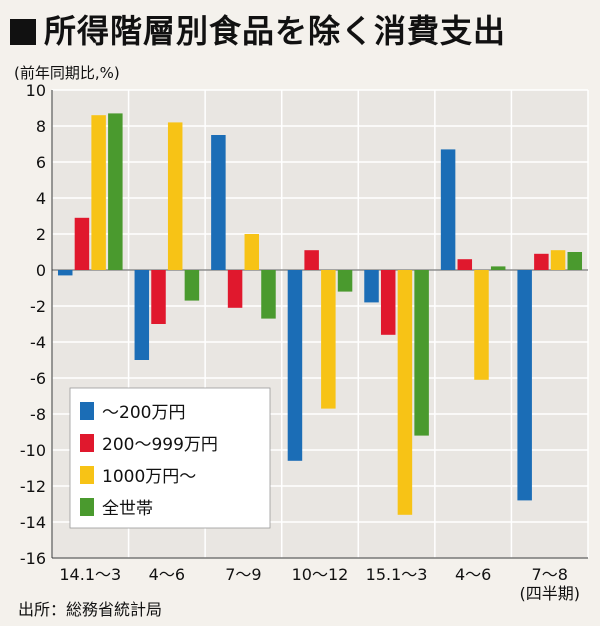 The width and height of the screenshot is (600, 626). I want to click on y-tick-label: 2, so click(41, 234).